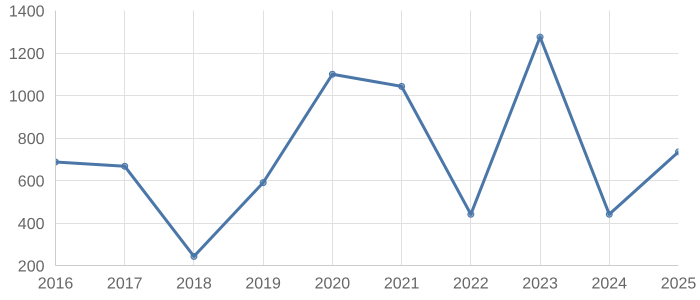 This screenshot has width=700, height=300. What do you see at coordinates (471, 284) in the screenshot?
I see `x-tick-label: 2022` at bounding box center [471, 284].